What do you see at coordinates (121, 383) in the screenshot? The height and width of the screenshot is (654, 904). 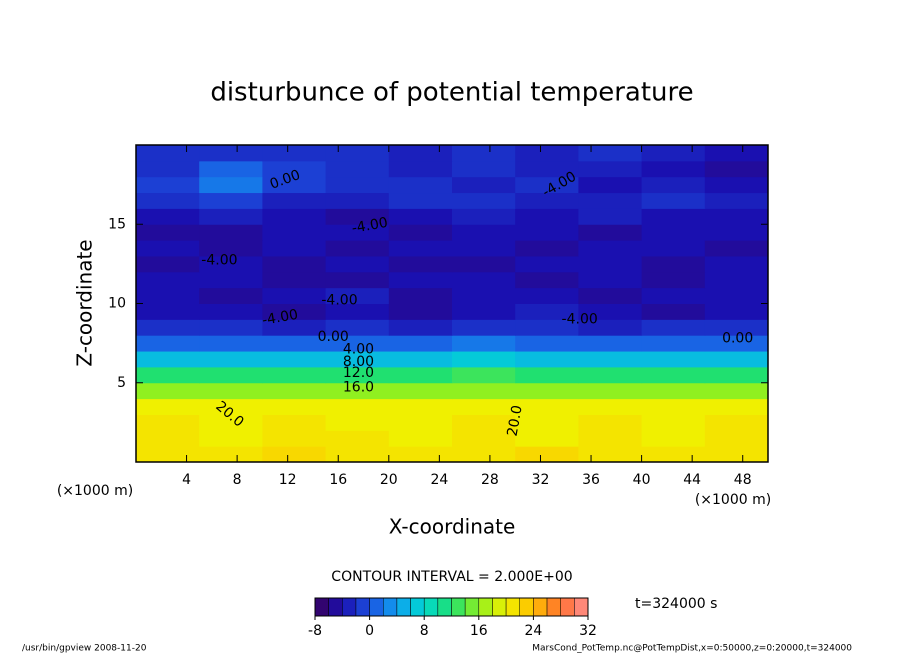 I see `y-tick-label: 5` at bounding box center [121, 383].